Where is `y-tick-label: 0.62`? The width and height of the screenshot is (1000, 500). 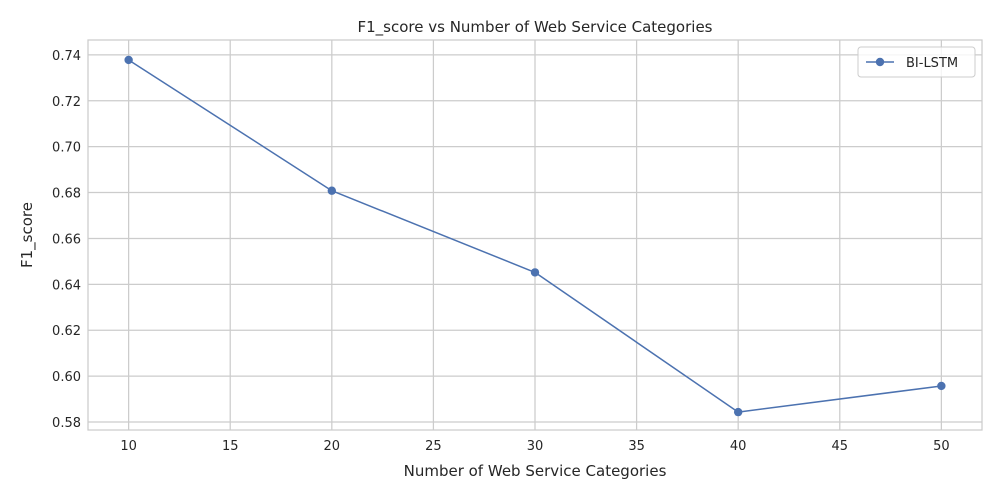 y-tick-label: 0.62 is located at coordinates (66, 331).